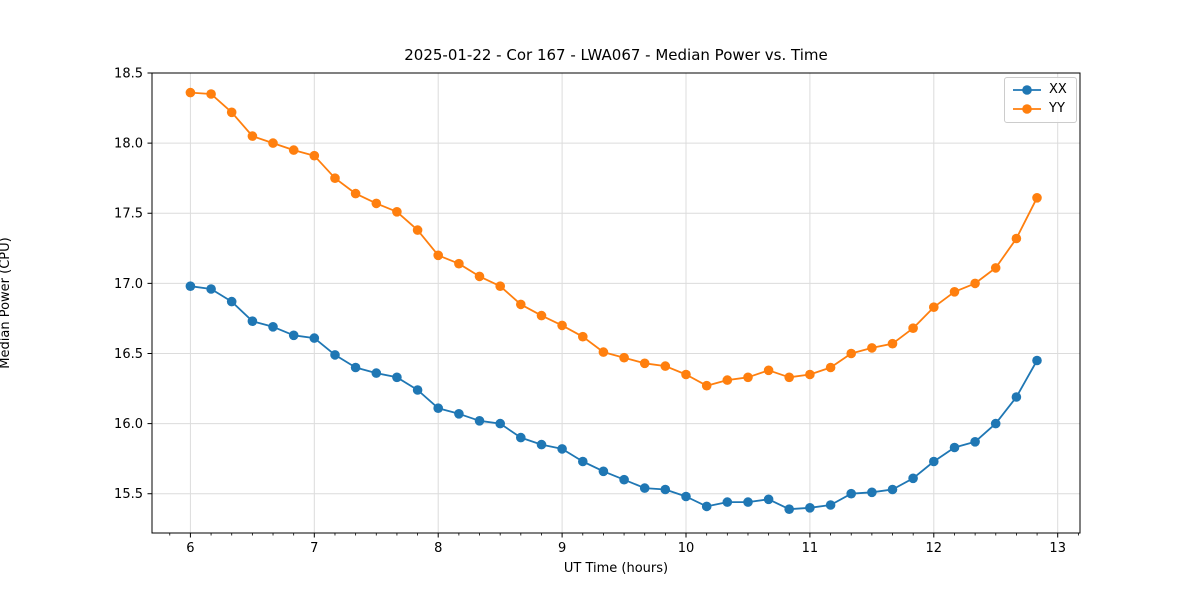  I want to click on legend-label: XX, so click(1058, 89).